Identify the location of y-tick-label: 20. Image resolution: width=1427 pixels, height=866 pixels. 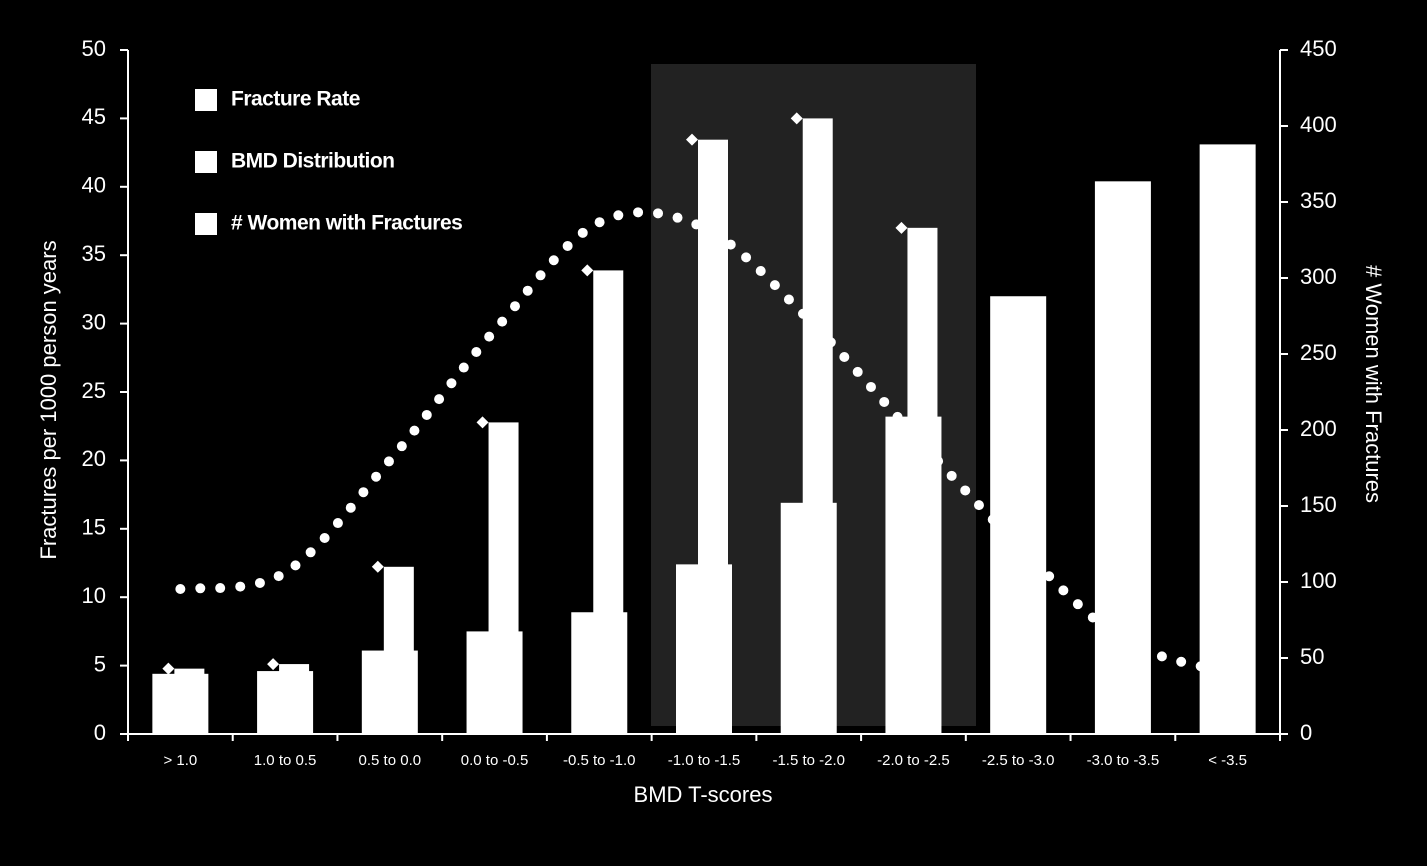
(94, 458).